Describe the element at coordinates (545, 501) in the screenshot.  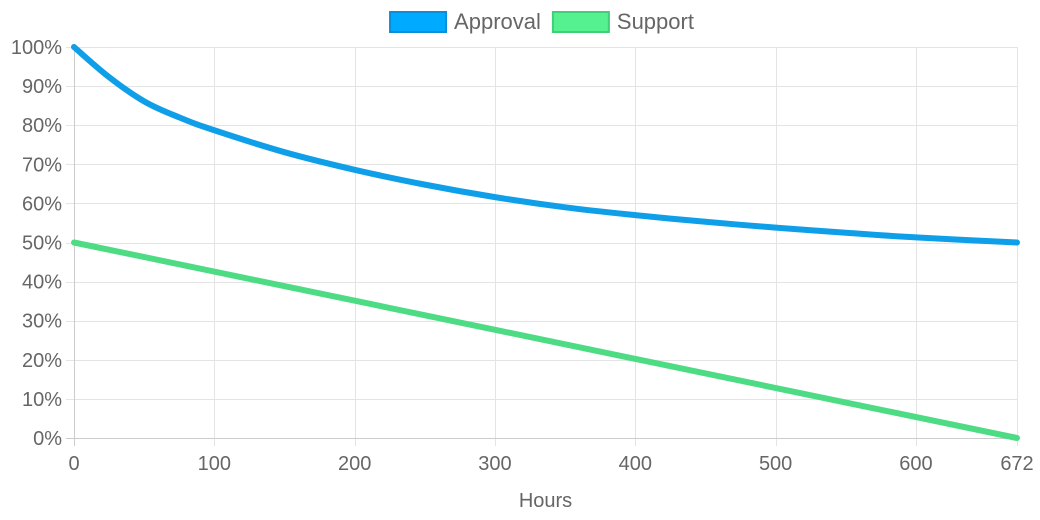
I see `x-axis-title: Hours` at that location.